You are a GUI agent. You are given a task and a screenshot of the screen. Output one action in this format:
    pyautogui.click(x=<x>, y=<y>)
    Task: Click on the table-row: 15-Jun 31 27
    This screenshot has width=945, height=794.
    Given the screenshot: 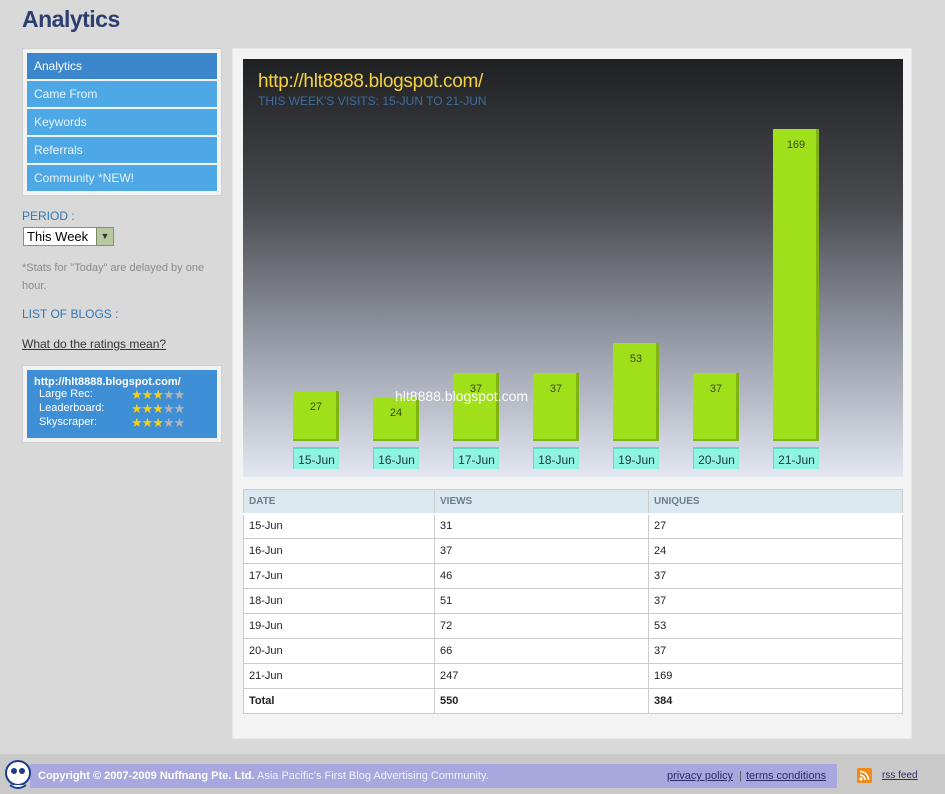 What is the action you would take?
    pyautogui.click(x=573, y=526)
    